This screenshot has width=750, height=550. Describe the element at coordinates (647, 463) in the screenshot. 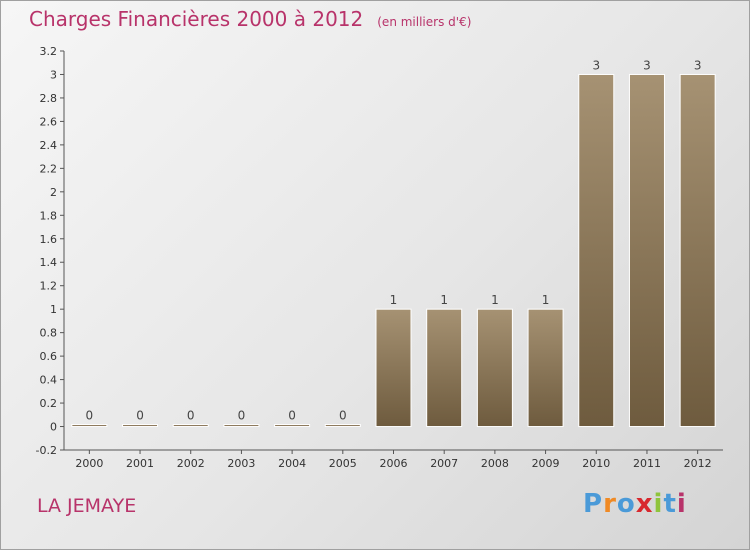

I see `x-tick-label: 2011` at that location.